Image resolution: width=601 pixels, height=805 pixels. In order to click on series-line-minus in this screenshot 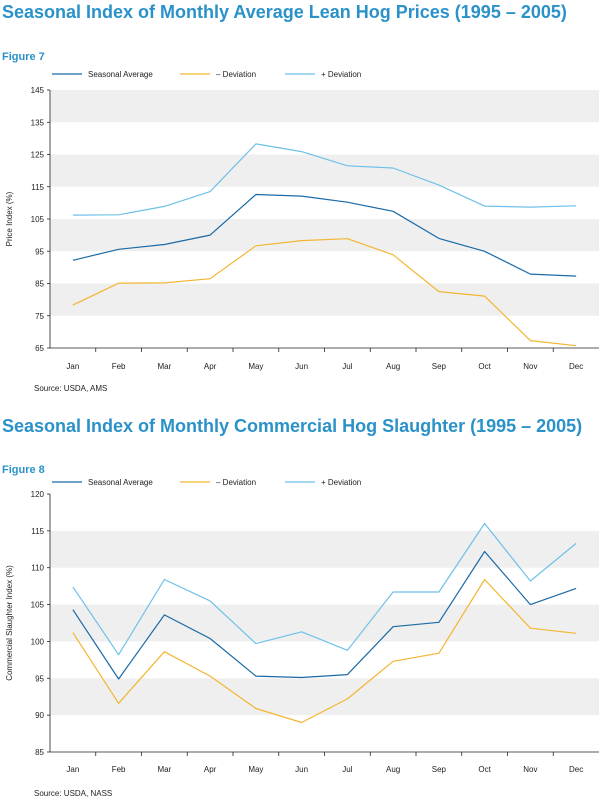, I will do `click(324, 292)`.